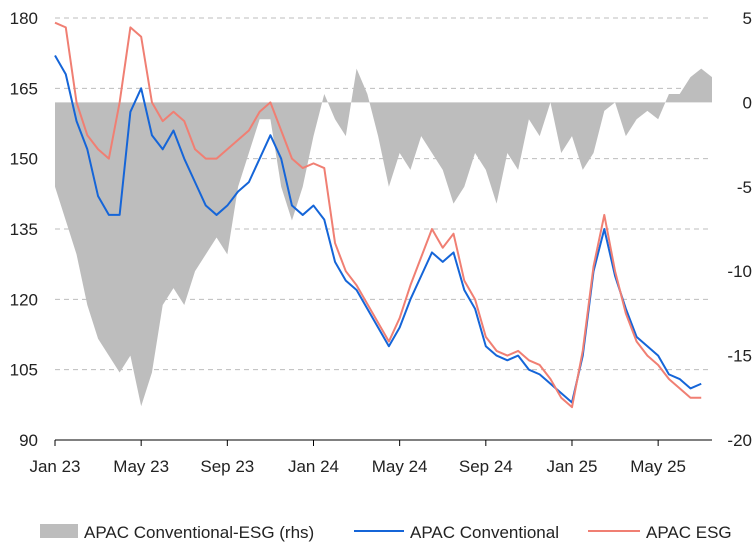 Image resolution: width=756 pixels, height=549 pixels. I want to click on y-left-tick-label: 90, so click(28, 440).